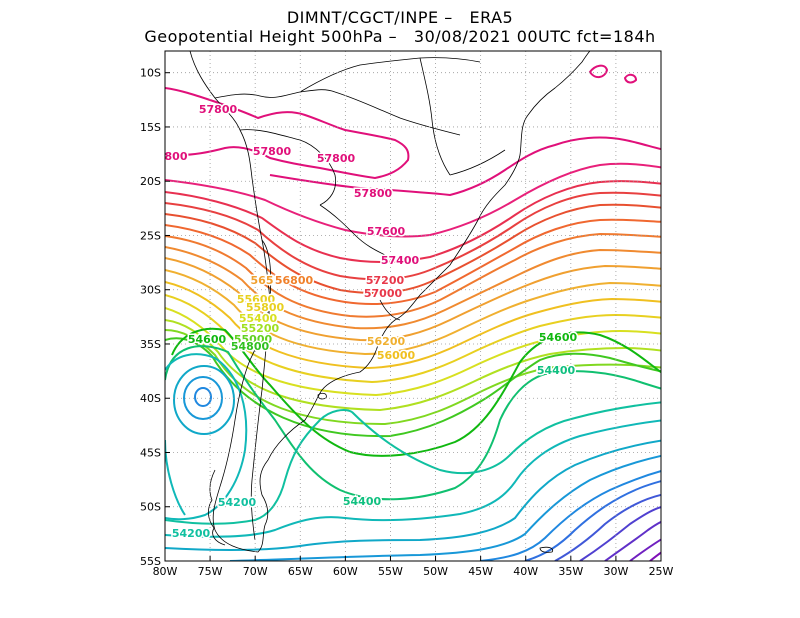 Image resolution: width=800 pixels, height=618 pixels. I want to click on lat-tick-label: 20S, so click(150, 181).